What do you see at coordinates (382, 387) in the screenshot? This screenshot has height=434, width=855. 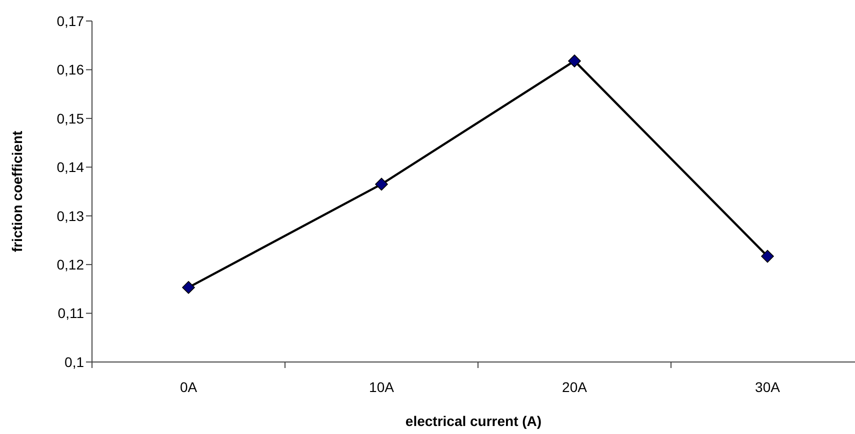 I see `x-tick-label: 10A` at bounding box center [382, 387].